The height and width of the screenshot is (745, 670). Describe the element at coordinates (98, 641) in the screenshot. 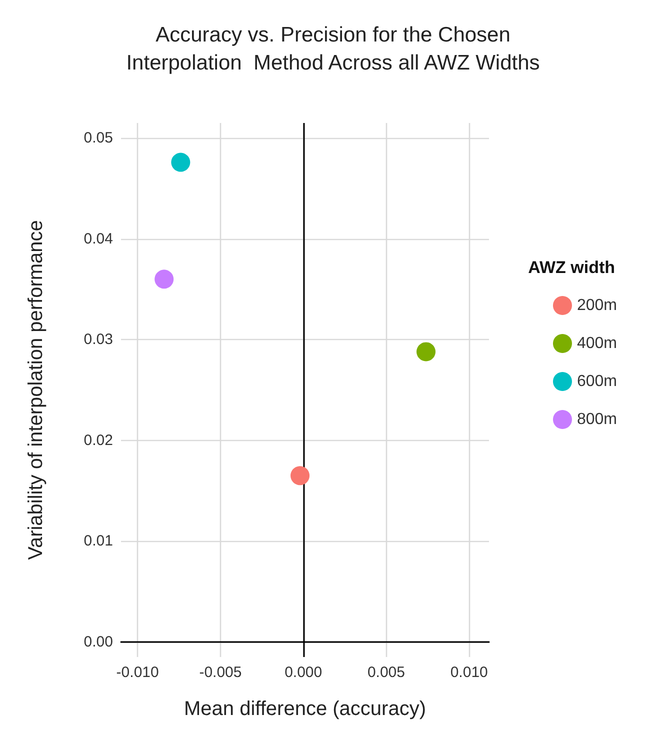

I see `y-tick-label: 0.00` at that location.